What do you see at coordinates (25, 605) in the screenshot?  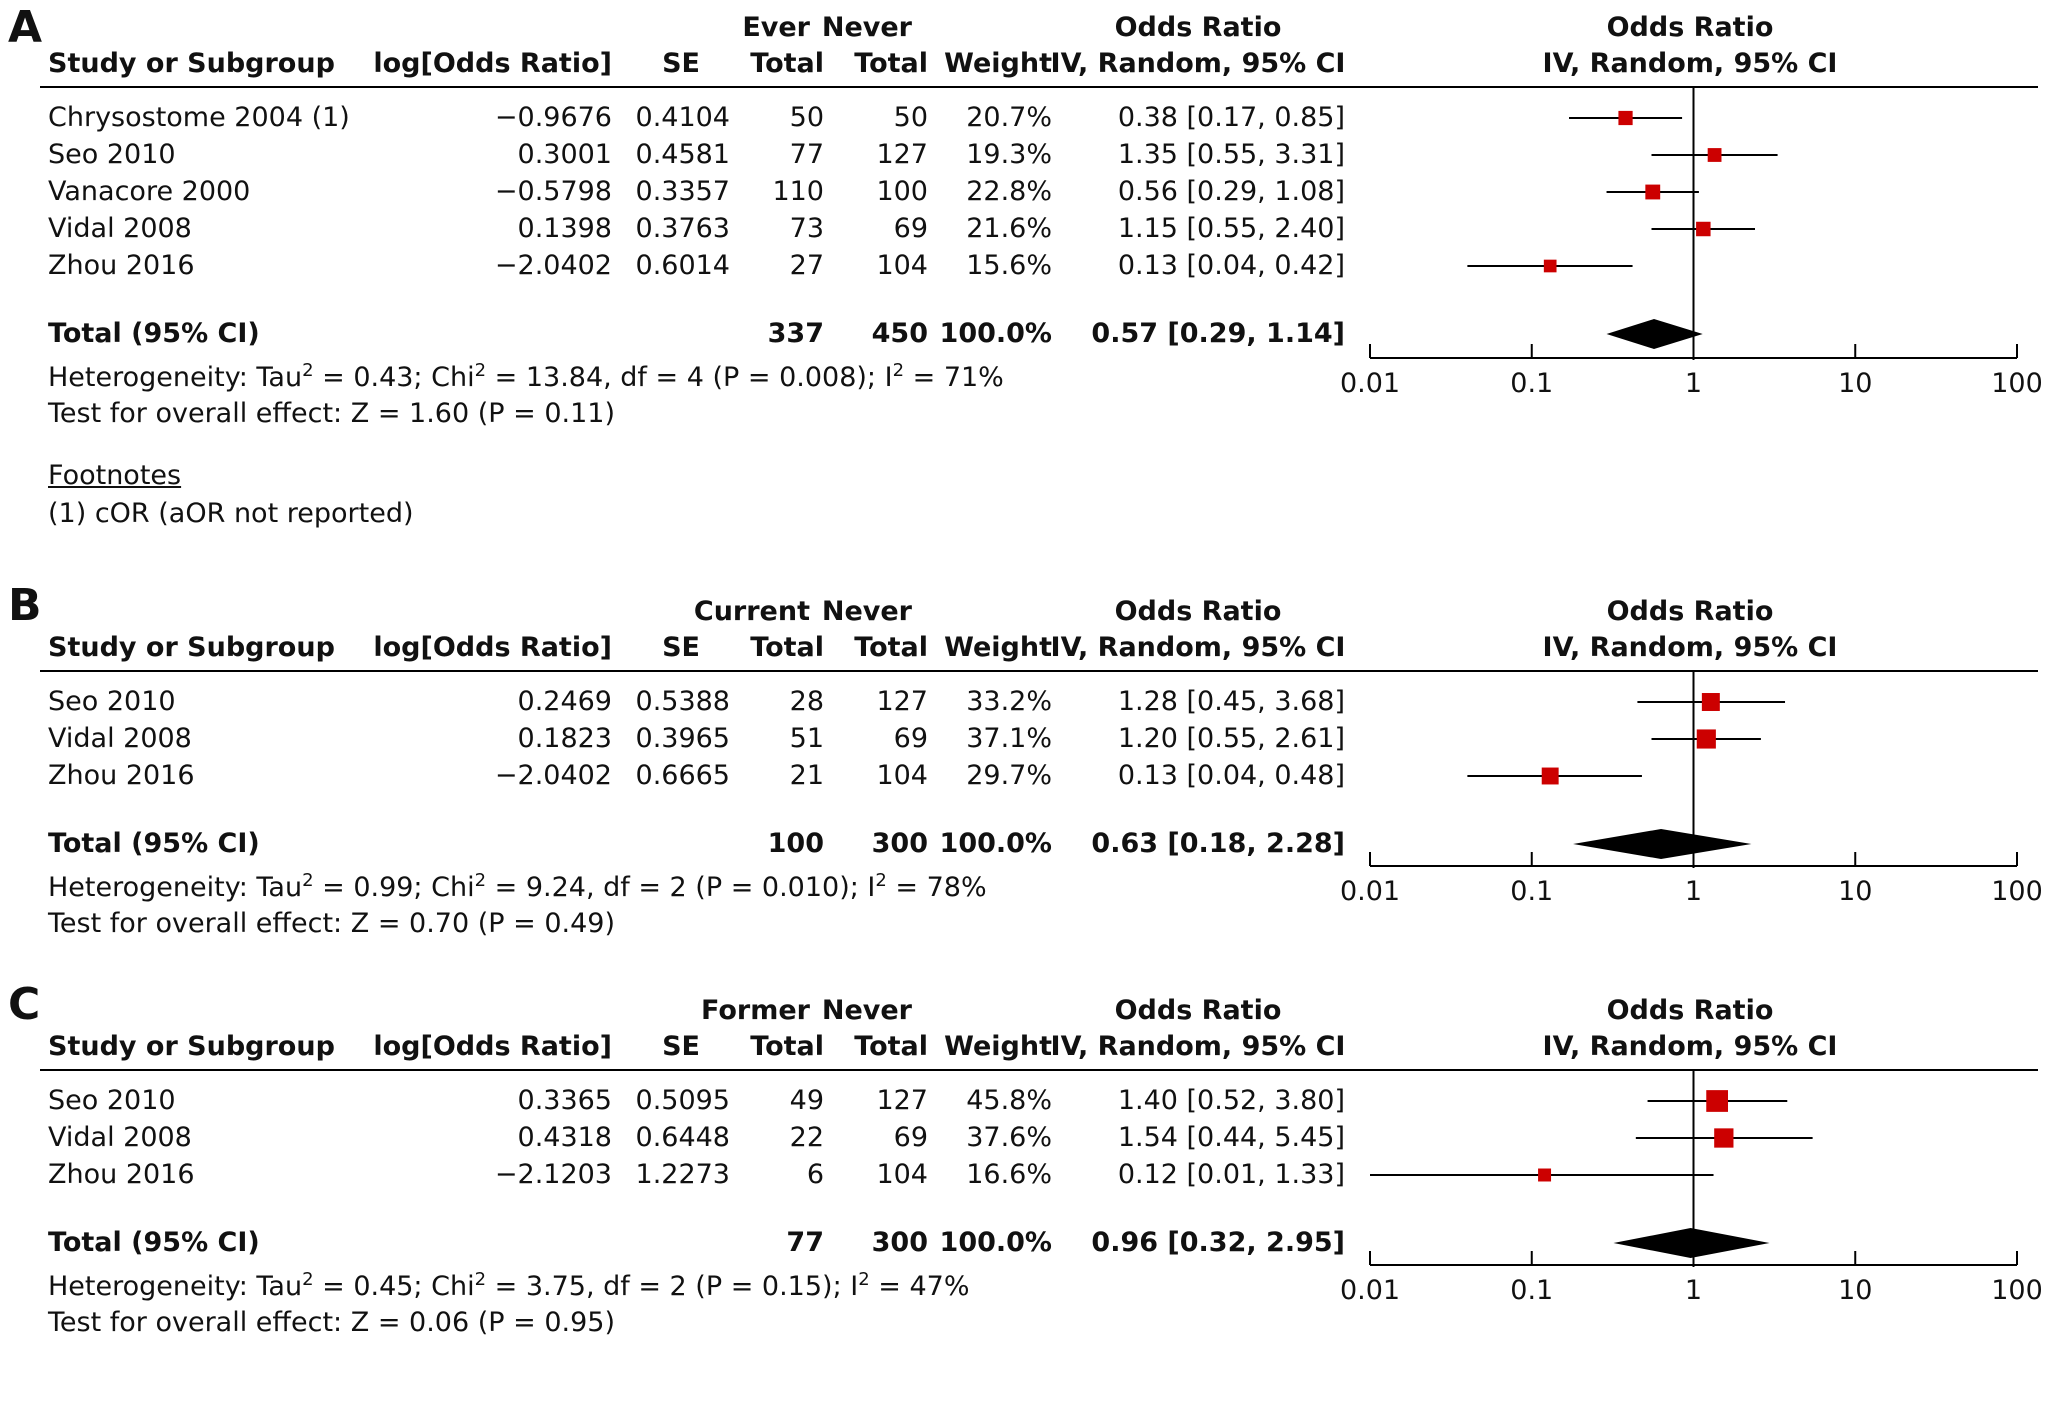 I see `panel-letter: B` at bounding box center [25, 605].